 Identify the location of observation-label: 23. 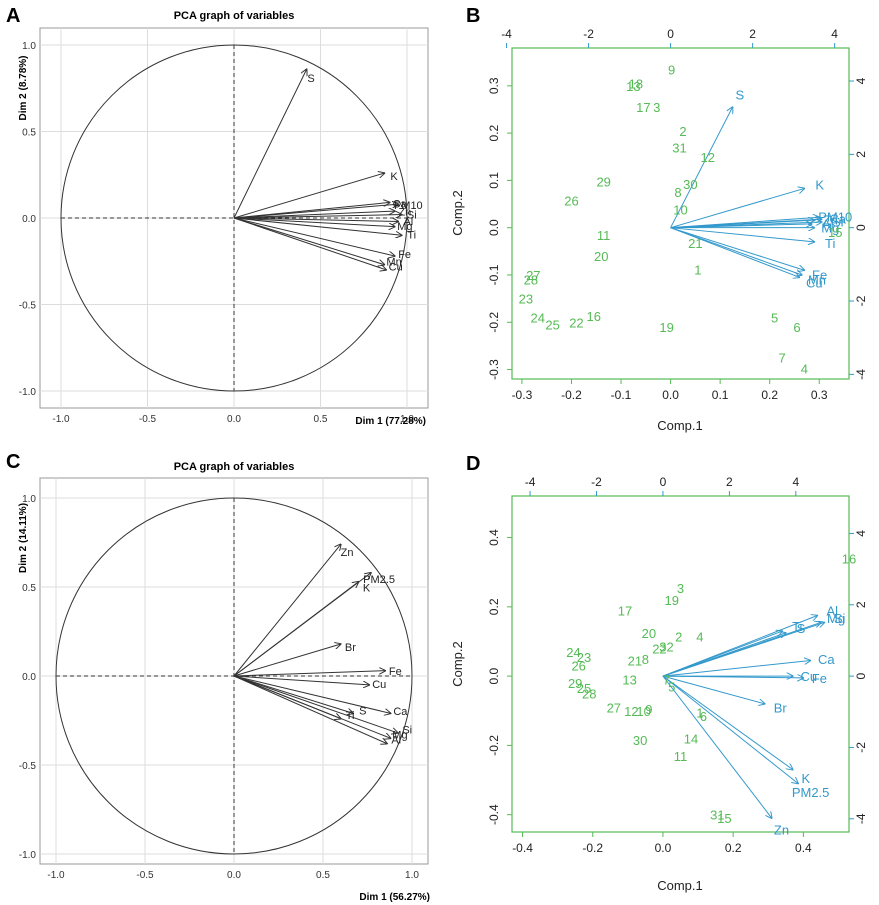
(526, 299).